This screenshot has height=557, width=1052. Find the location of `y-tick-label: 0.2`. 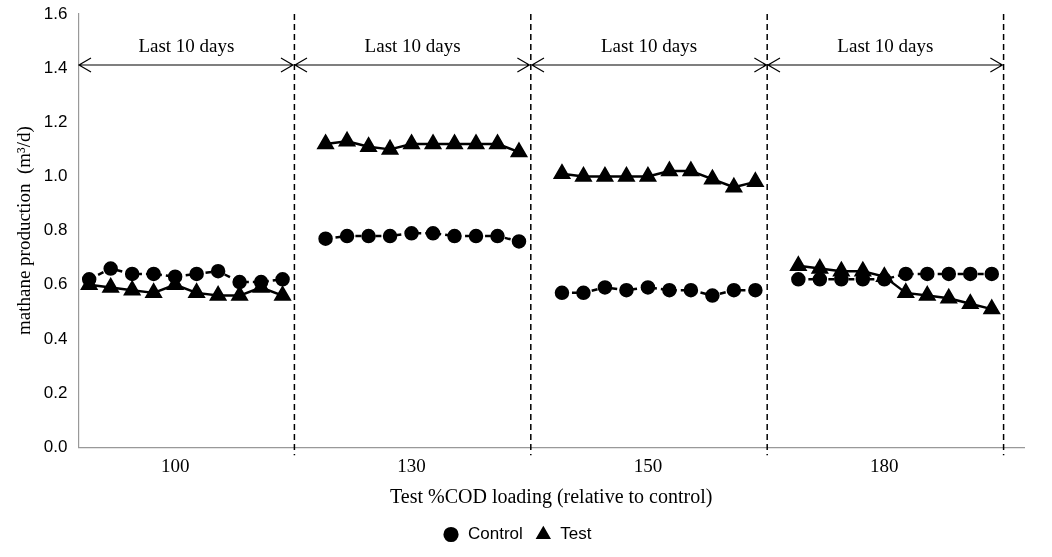

y-tick-label: 0.2 is located at coordinates (55, 392).